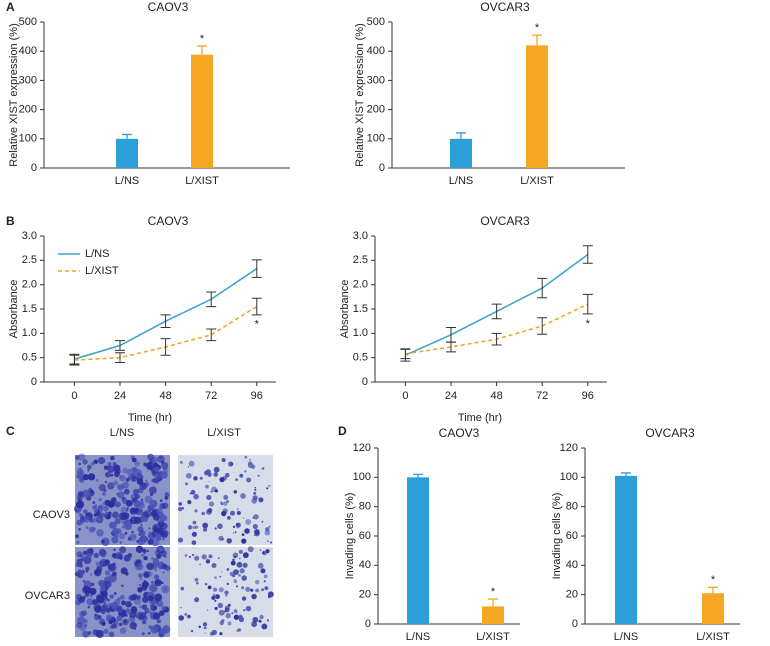 The image size is (770, 646). Describe the element at coordinates (376, 110) in the screenshot. I see `y-tick-label: 200` at that location.